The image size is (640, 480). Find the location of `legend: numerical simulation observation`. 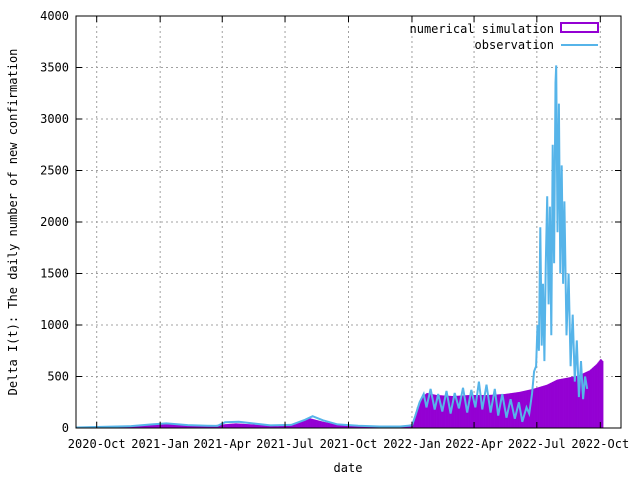

legend: numerical simulation observation is located at coordinates (504, 37).